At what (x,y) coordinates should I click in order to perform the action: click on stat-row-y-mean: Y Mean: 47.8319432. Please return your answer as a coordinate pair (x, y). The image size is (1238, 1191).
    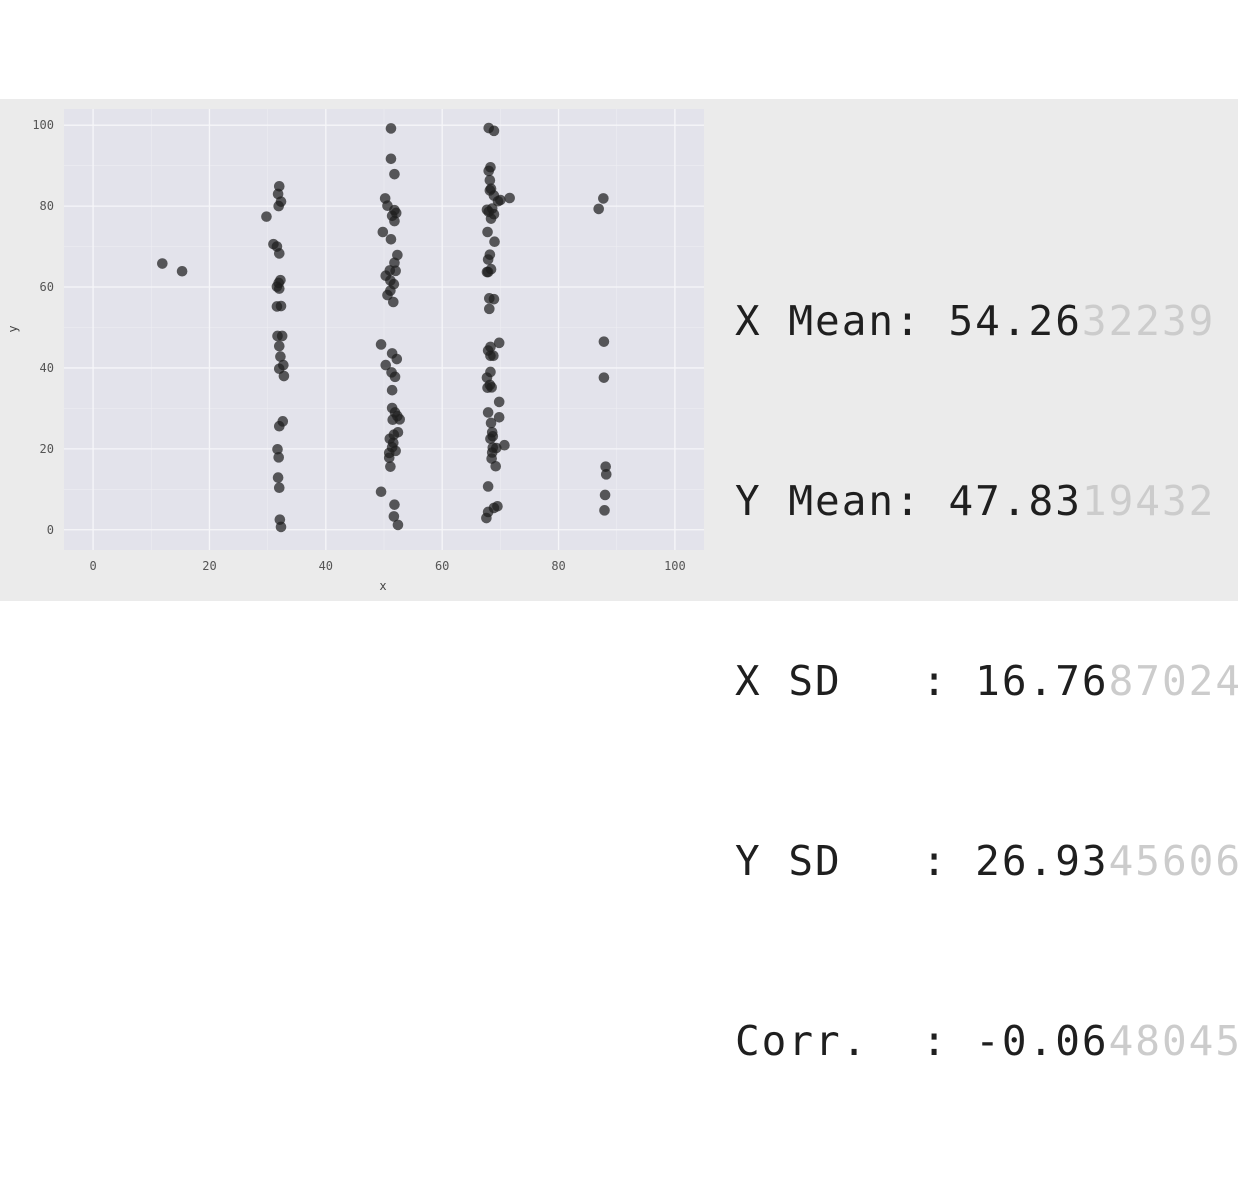
    Looking at the image, I should click on (986, 501).